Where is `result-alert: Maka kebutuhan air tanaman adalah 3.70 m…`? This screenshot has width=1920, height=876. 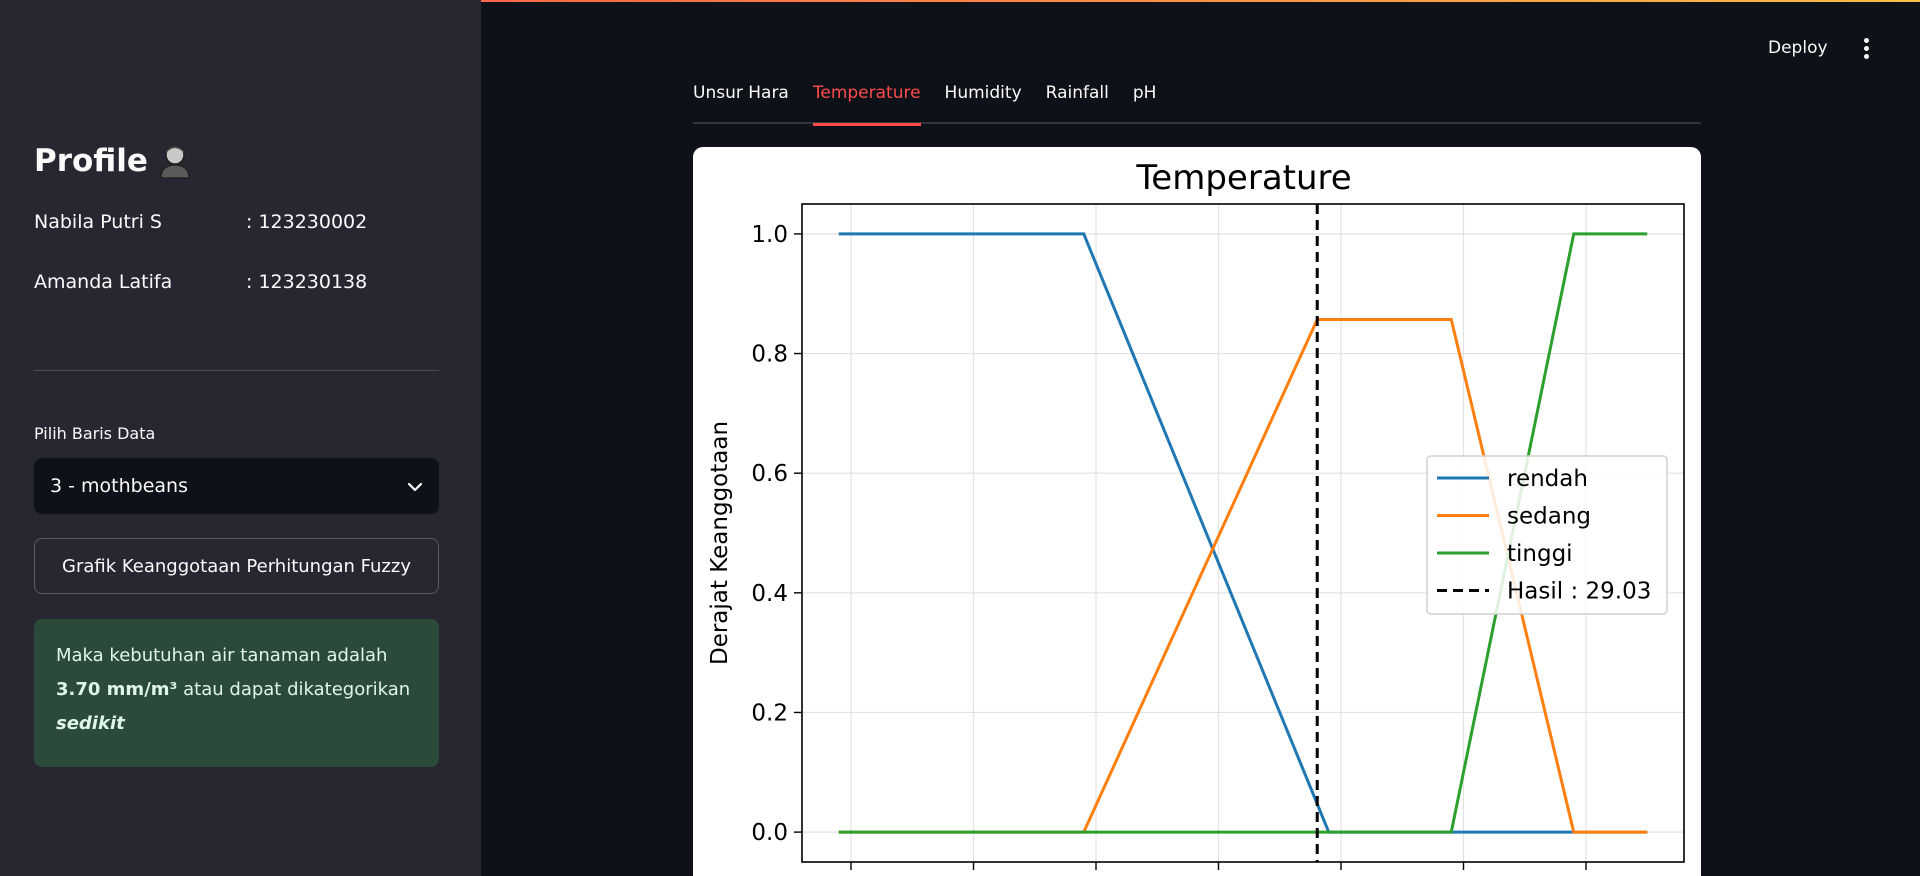
result-alert: Maka kebutuhan air tanaman adalah 3.70 m… is located at coordinates (236, 693).